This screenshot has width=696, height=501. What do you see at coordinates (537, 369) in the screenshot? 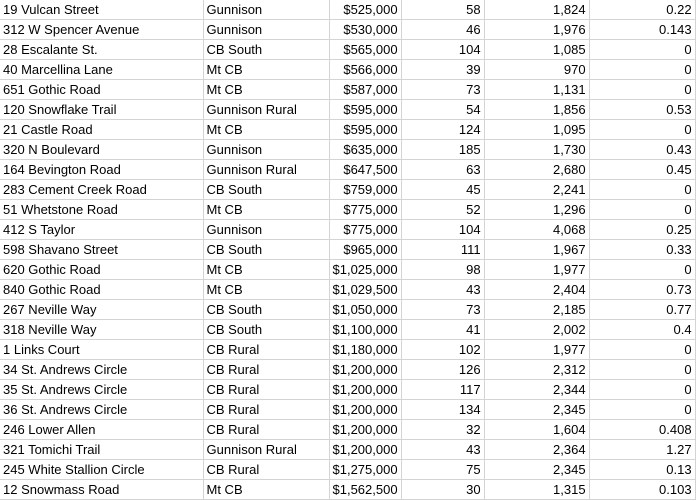
I see `sqft-cell: 2,312` at bounding box center [537, 369].